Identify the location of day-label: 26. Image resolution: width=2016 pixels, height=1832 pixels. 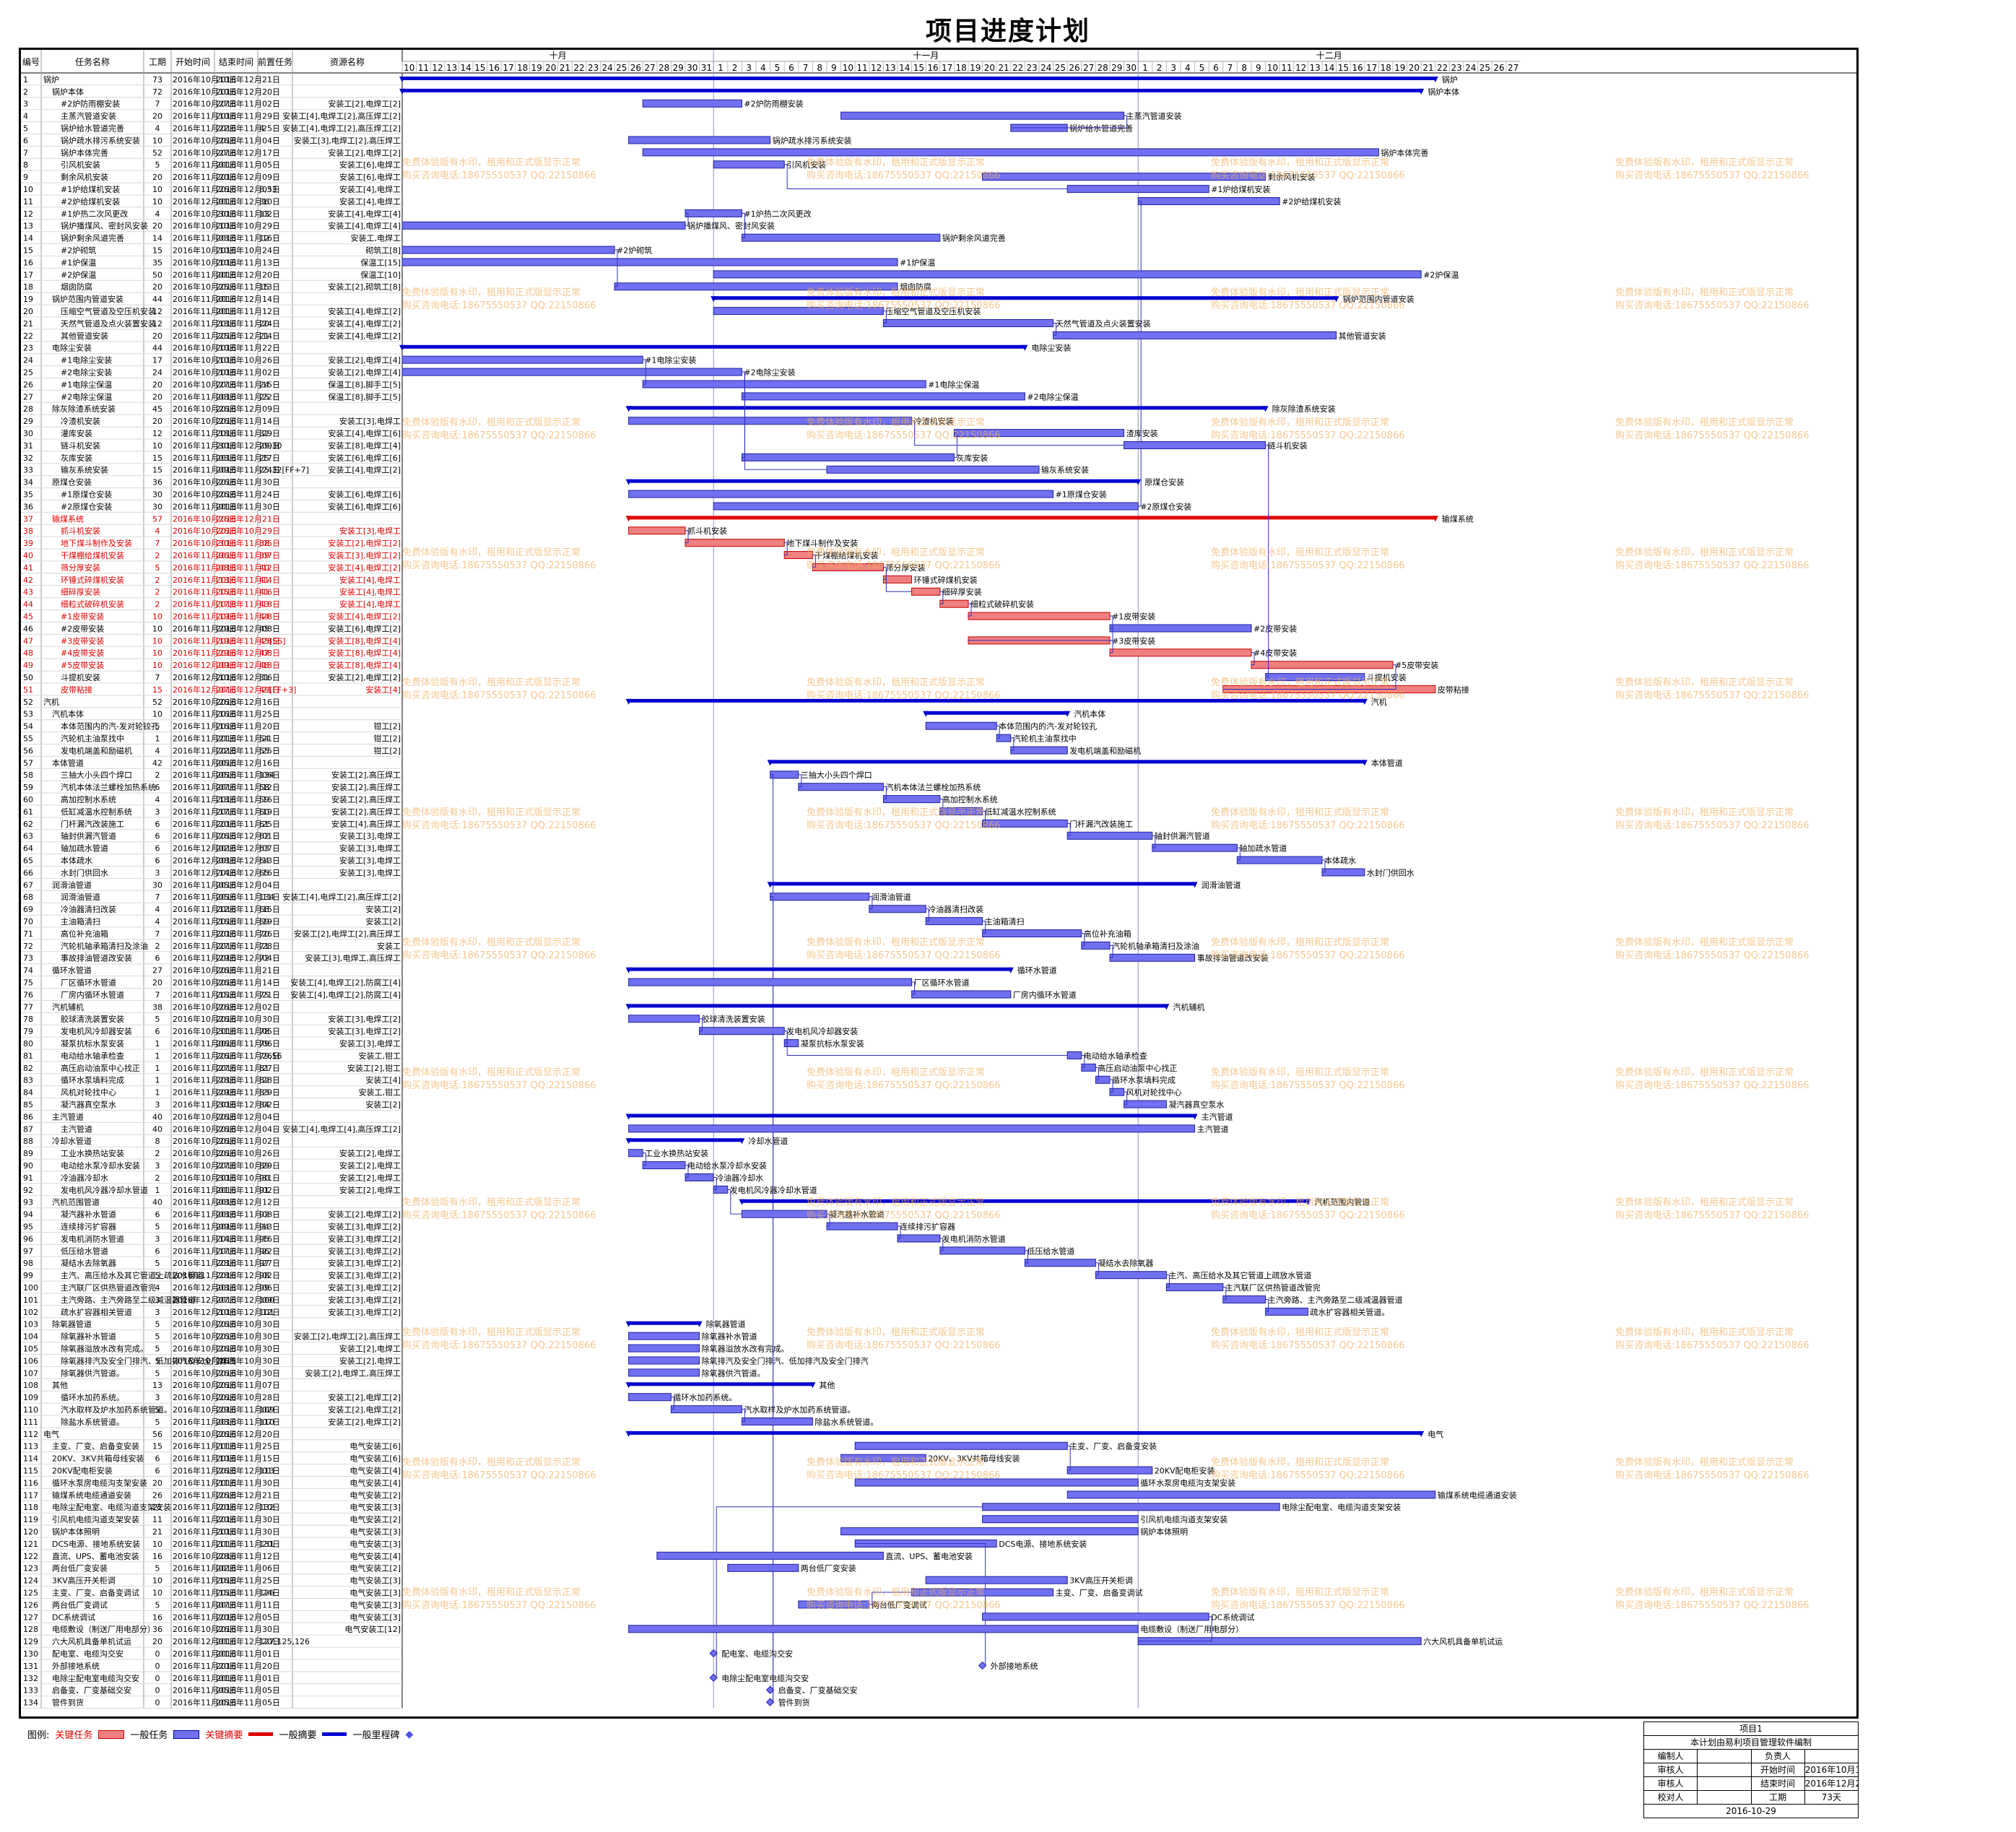
(1498, 68).